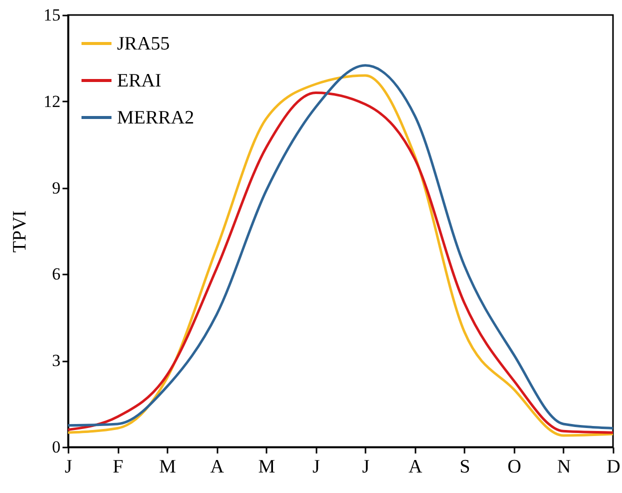 The width and height of the screenshot is (622, 493). I want to click on legend-label: MERRA2, so click(155, 118).